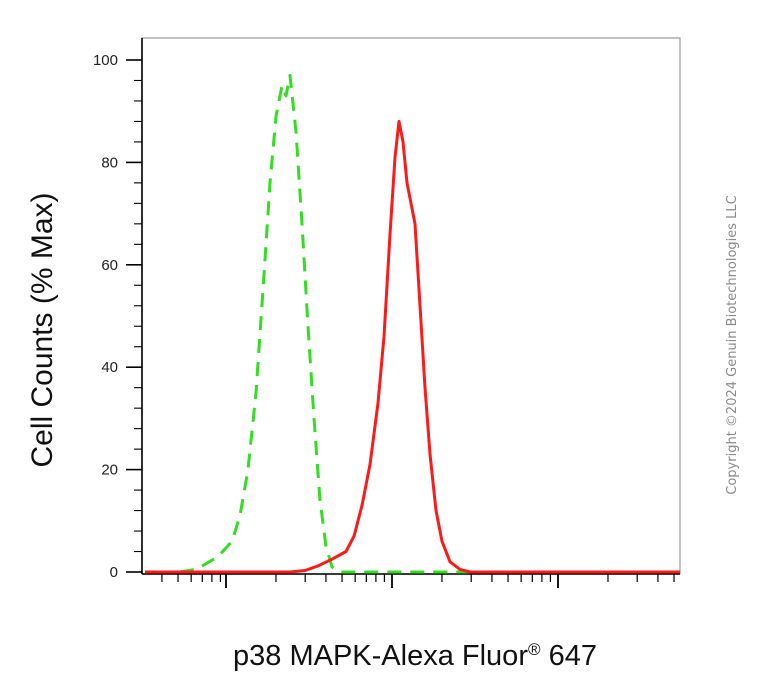 The height and width of the screenshot is (690, 770). What do you see at coordinates (418, 581) in the screenshot?
I see `x-ticks` at bounding box center [418, 581].